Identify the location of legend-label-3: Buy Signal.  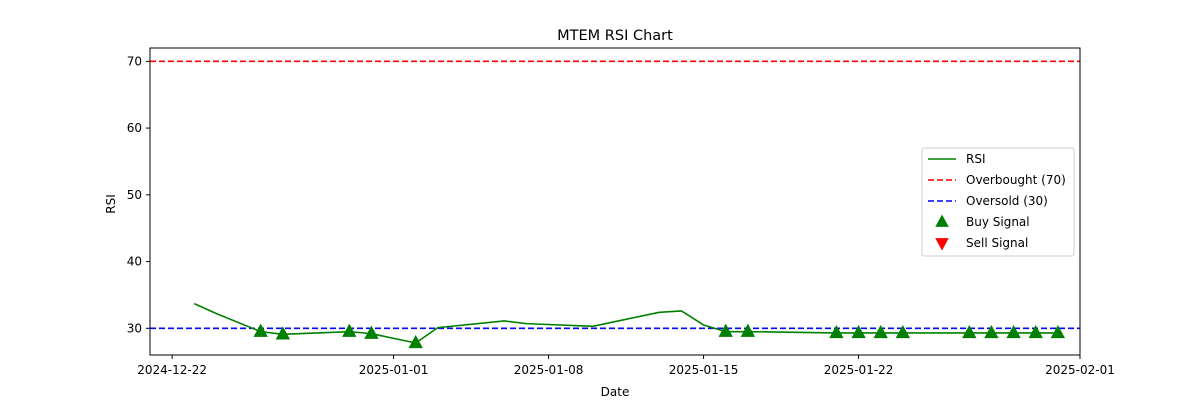
(998, 222).